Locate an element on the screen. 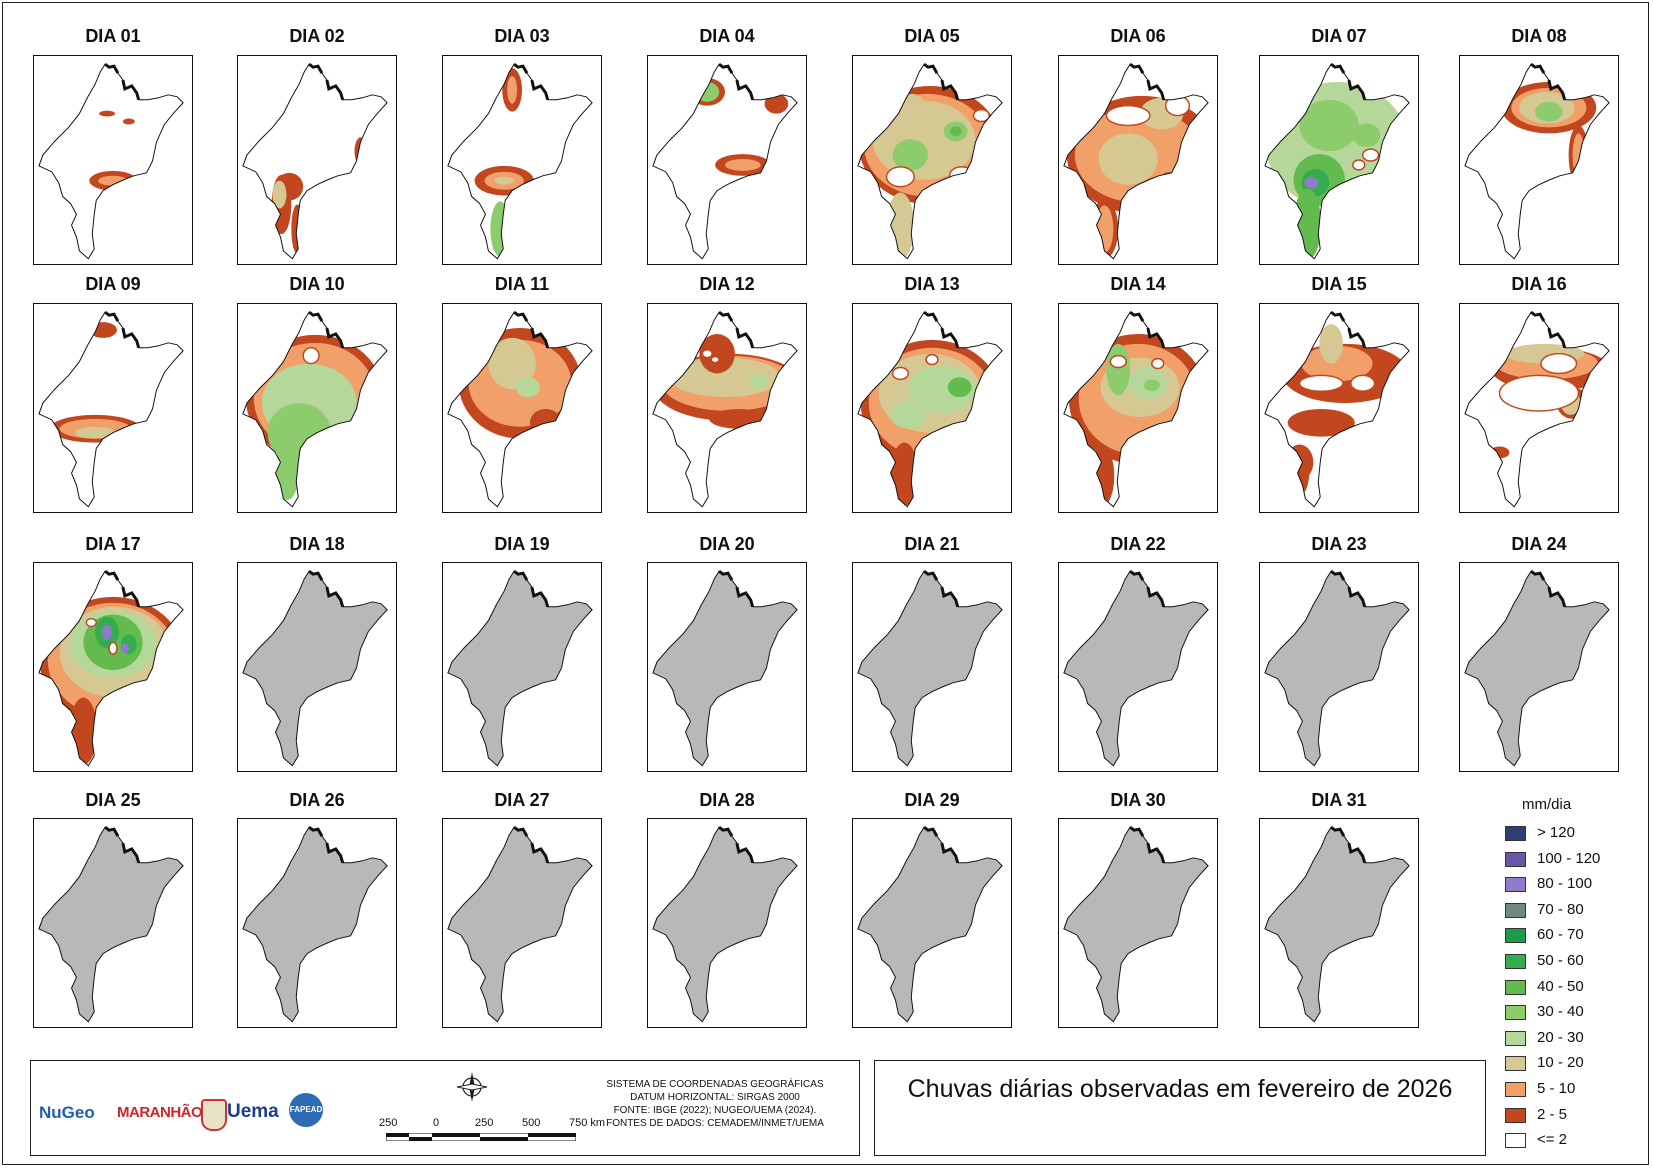  legend-title: mm/dia is located at coordinates (1547, 804).